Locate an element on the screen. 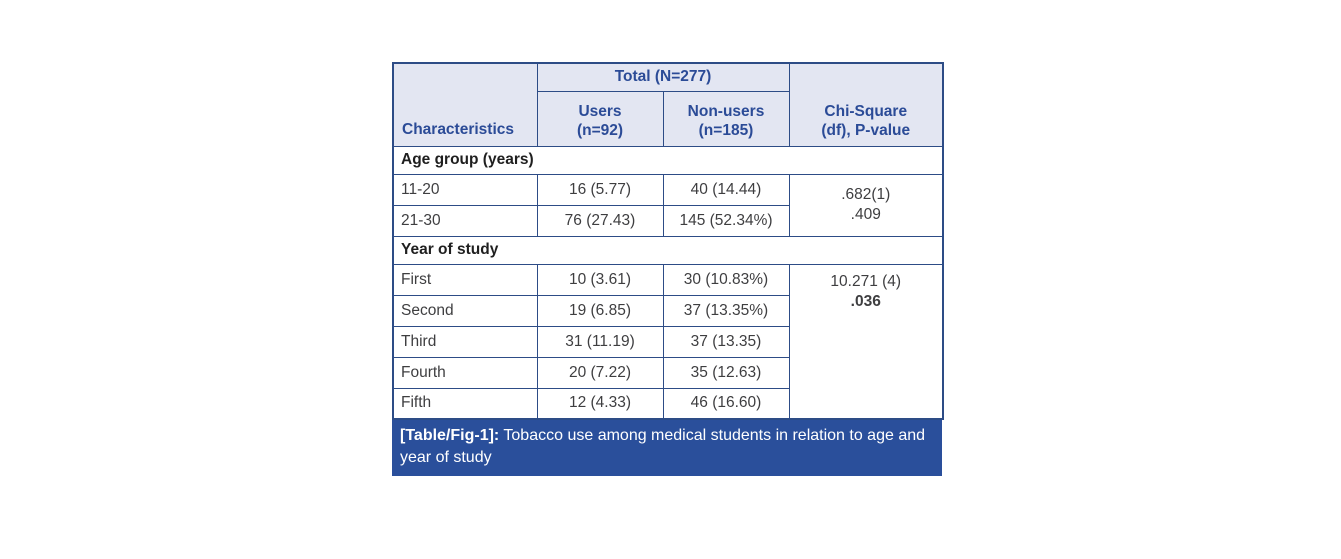 Image resolution: width=1341 pixels, height=559 pixels. table-row: 21-30 76 (27.43) 145 (52.34%) is located at coordinates (667, 220).